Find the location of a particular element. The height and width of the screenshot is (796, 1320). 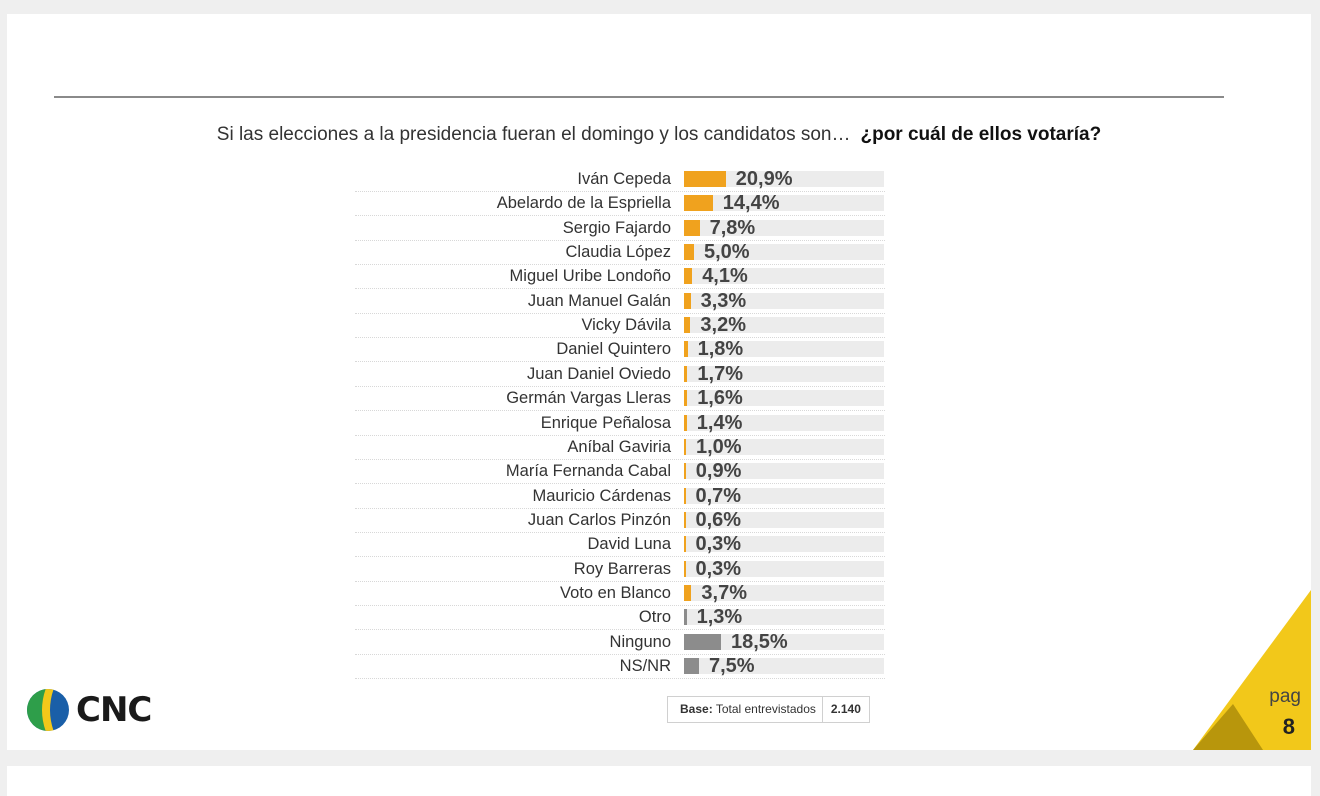

chart-row: NS/NR 7,5% is located at coordinates (620, 666).